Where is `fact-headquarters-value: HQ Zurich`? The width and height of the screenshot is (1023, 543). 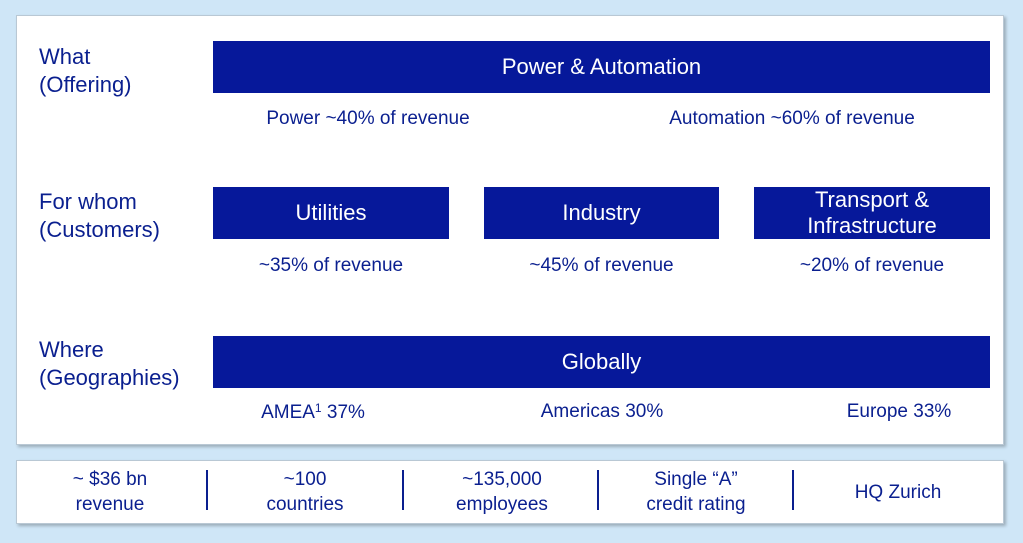
fact-headquarters-value: HQ Zurich is located at coordinates (898, 492).